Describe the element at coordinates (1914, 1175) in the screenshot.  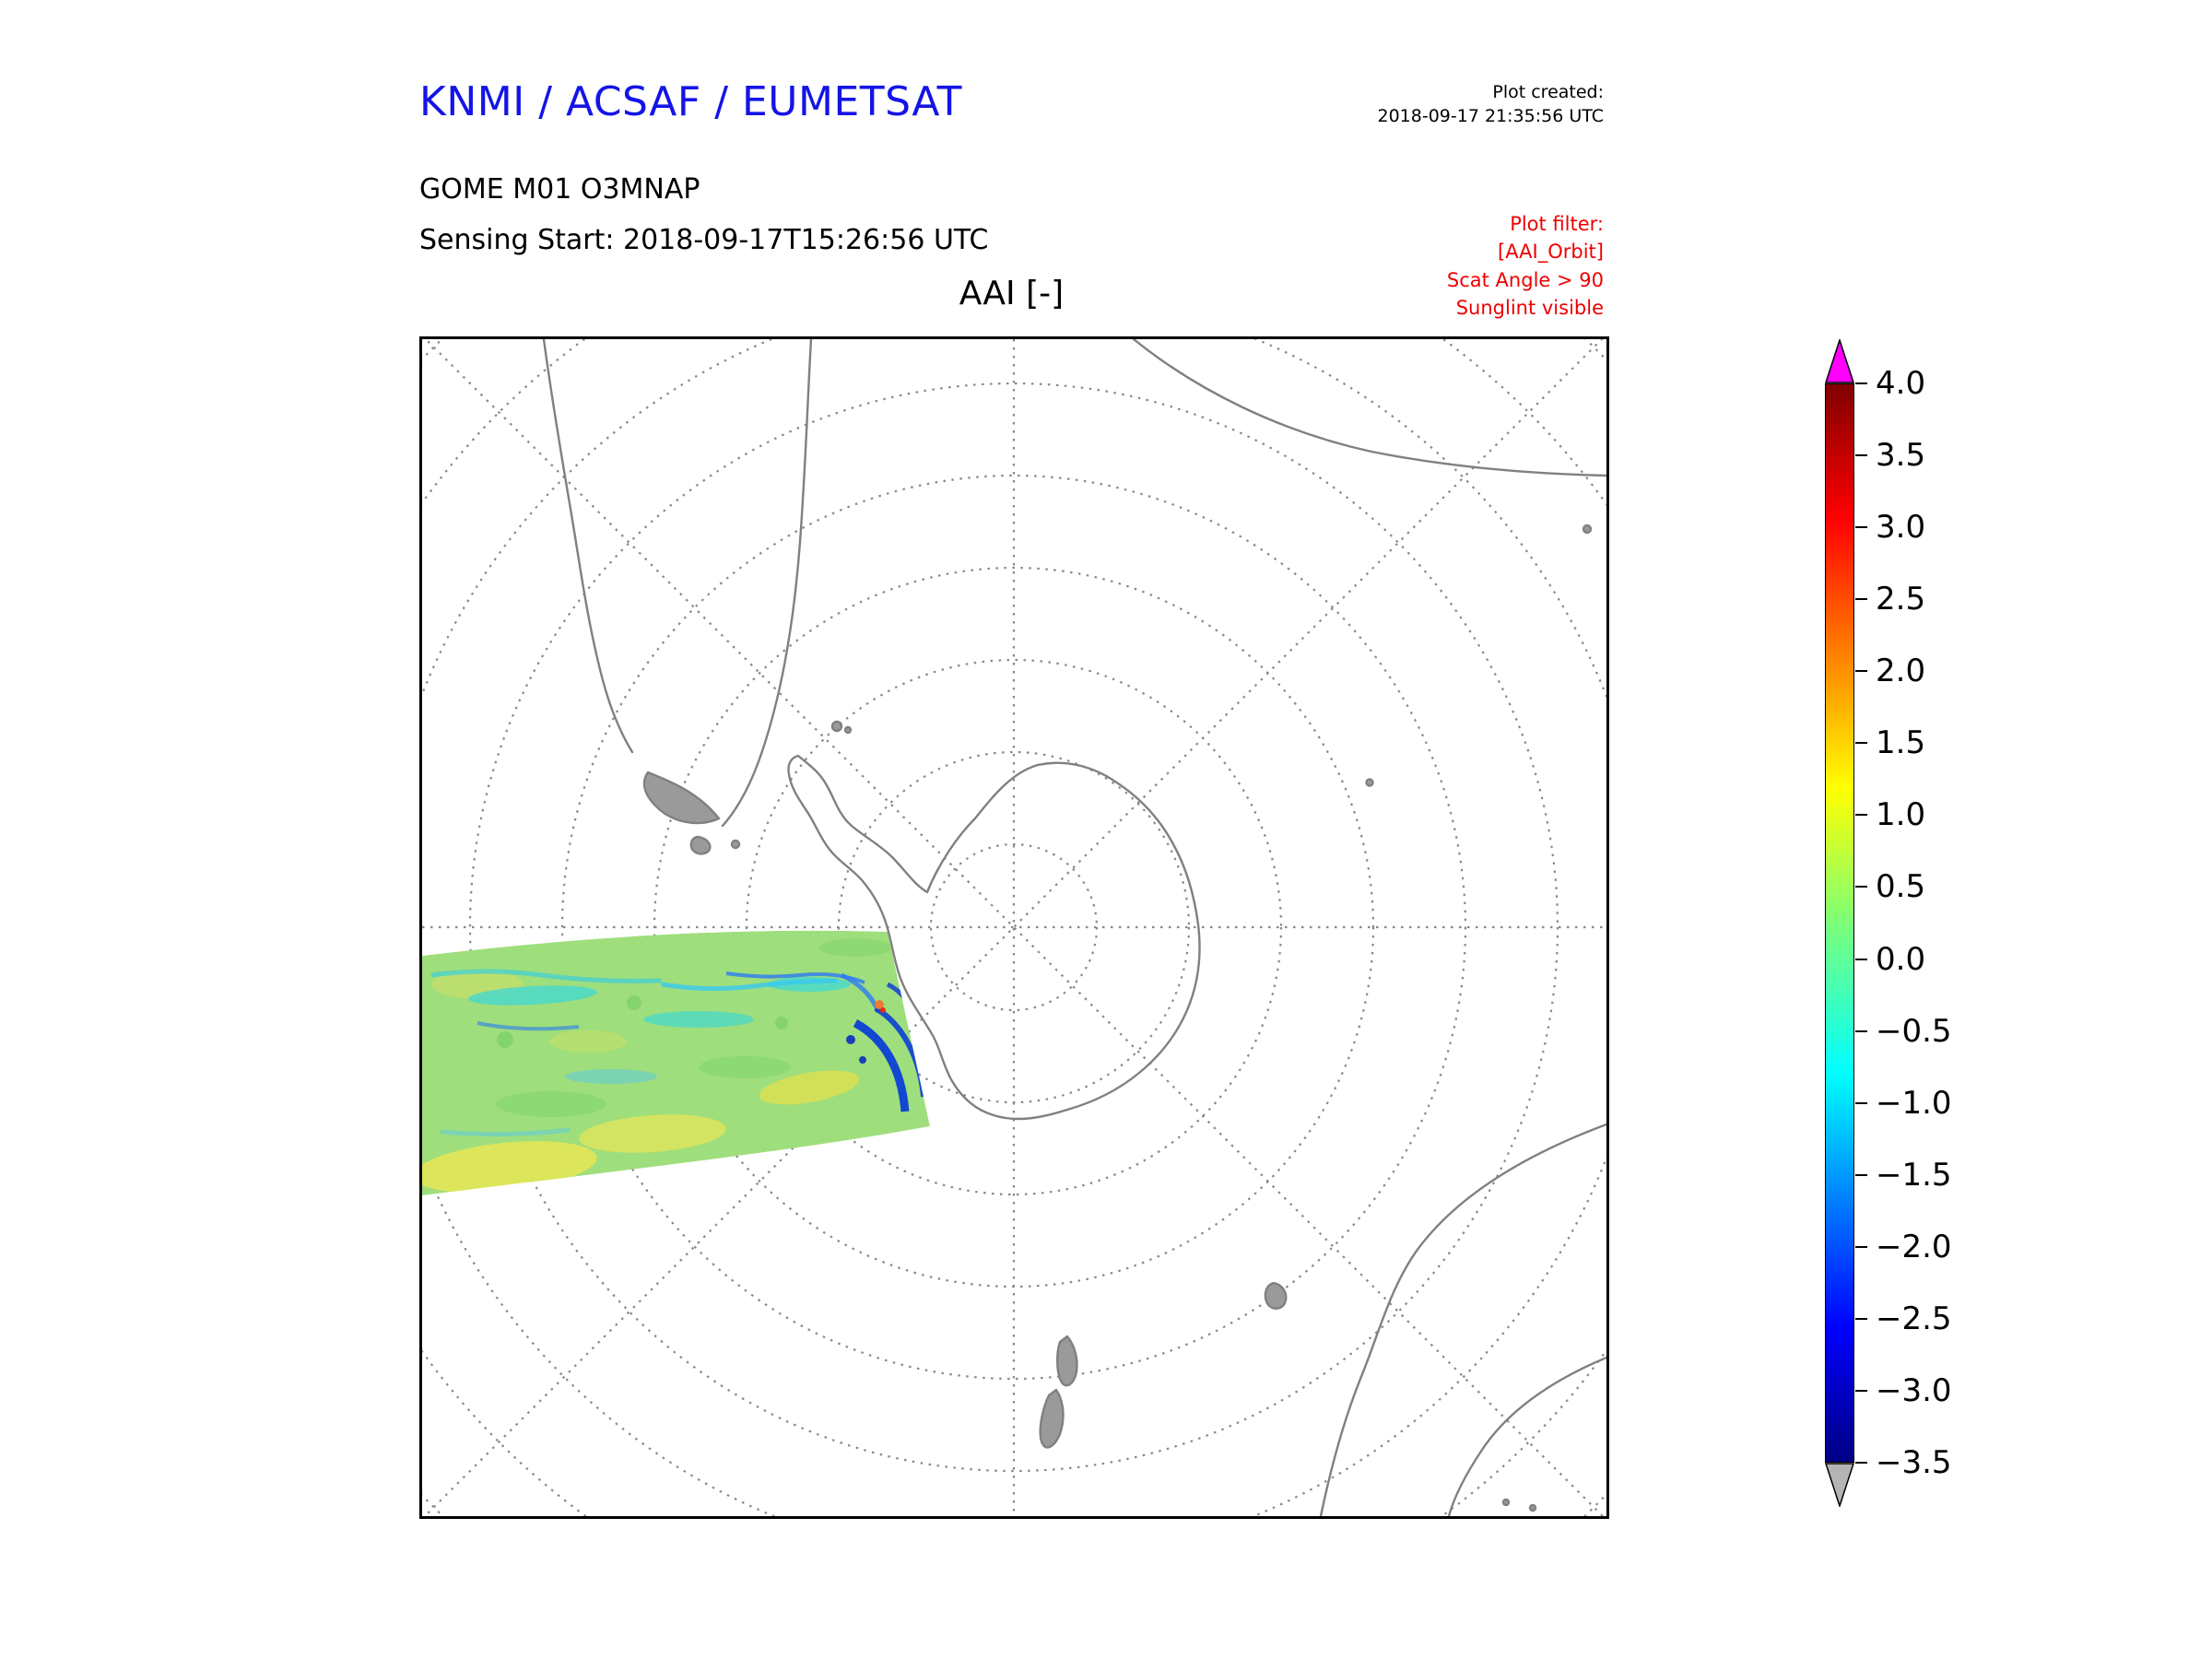
I see `colorbar-tick-label: −1.5` at that location.